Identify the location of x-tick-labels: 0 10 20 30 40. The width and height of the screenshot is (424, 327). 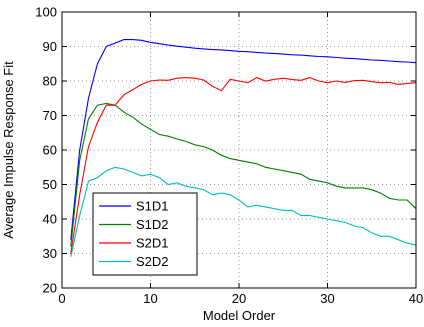
(240, 298).